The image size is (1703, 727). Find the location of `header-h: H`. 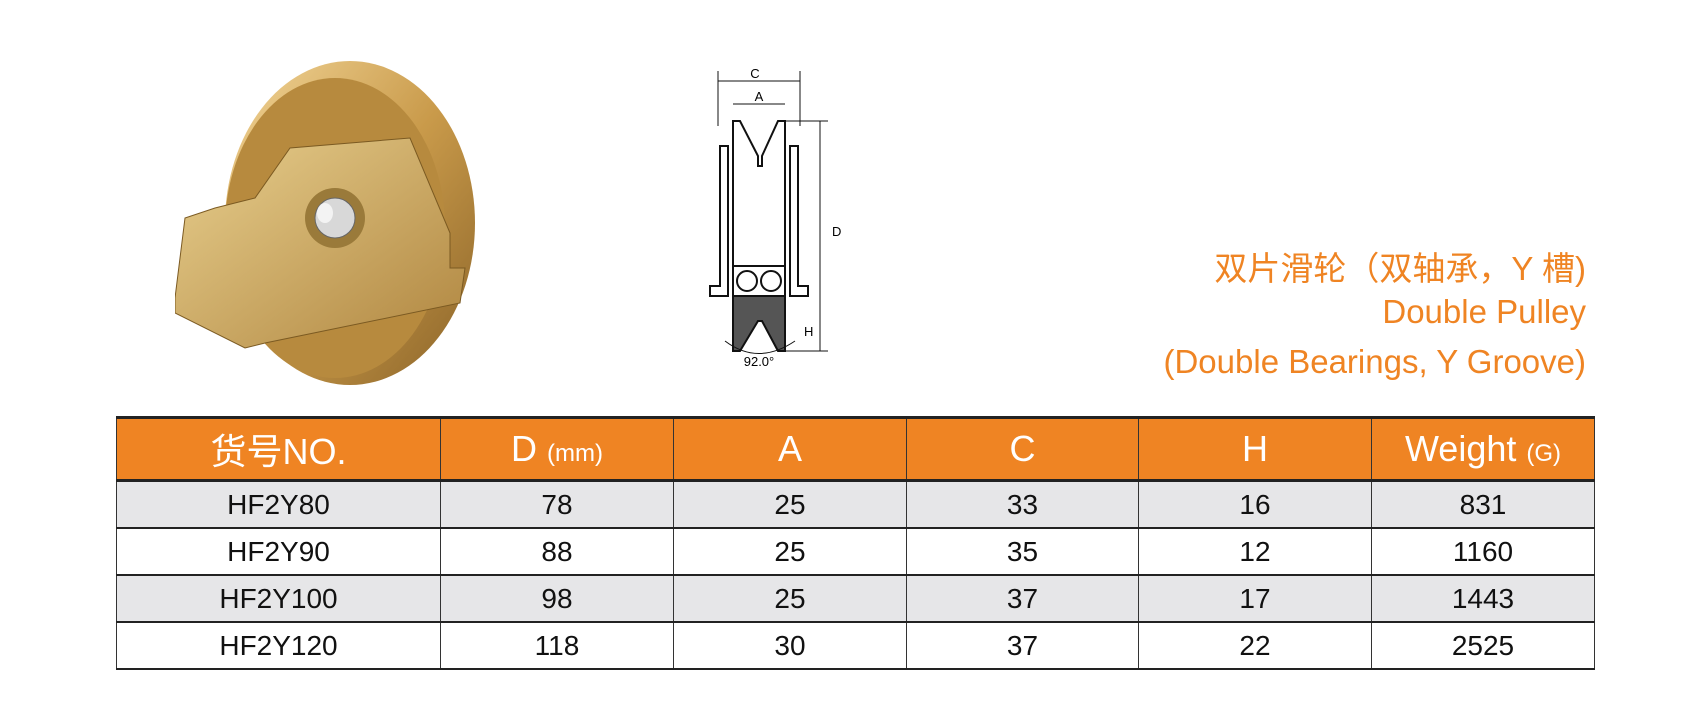

header-h: H is located at coordinates (1255, 449).